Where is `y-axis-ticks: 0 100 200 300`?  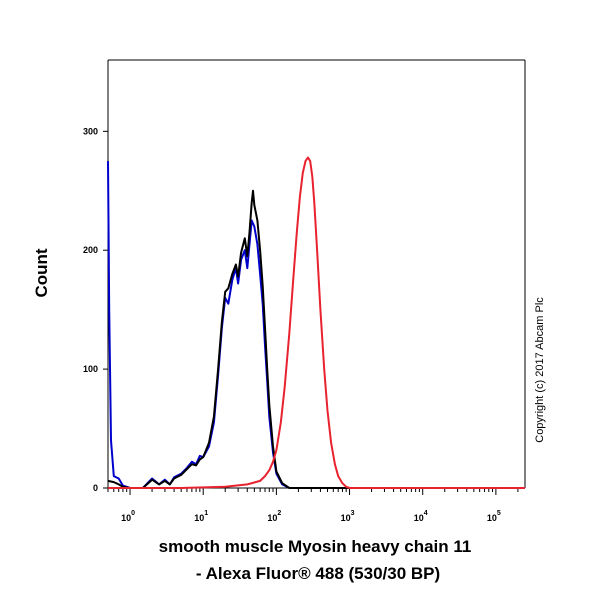 y-axis-ticks: 0 100 200 300 is located at coordinates (95, 309).